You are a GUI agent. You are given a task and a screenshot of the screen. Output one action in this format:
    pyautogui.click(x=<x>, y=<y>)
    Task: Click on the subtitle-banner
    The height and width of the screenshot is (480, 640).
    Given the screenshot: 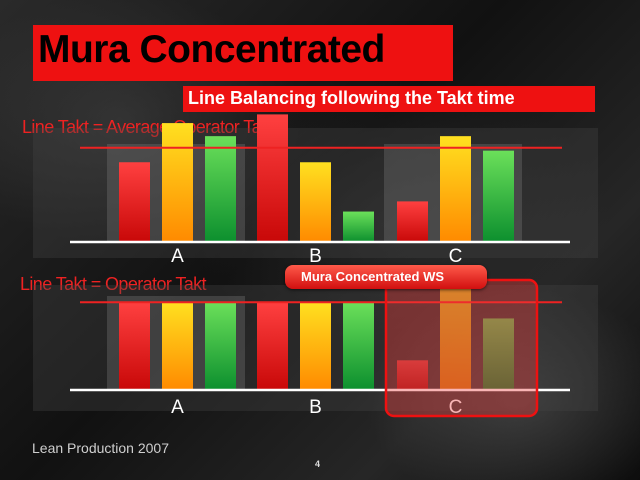 What is the action you would take?
    pyautogui.click(x=389, y=99)
    